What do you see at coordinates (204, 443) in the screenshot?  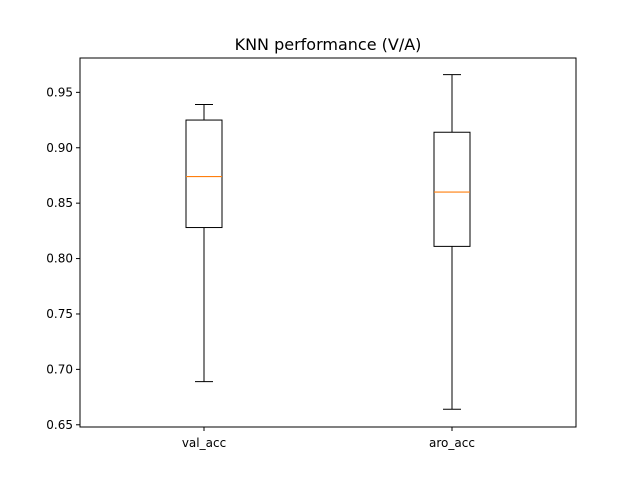 I see `x-tick-label: val_acc` at bounding box center [204, 443].